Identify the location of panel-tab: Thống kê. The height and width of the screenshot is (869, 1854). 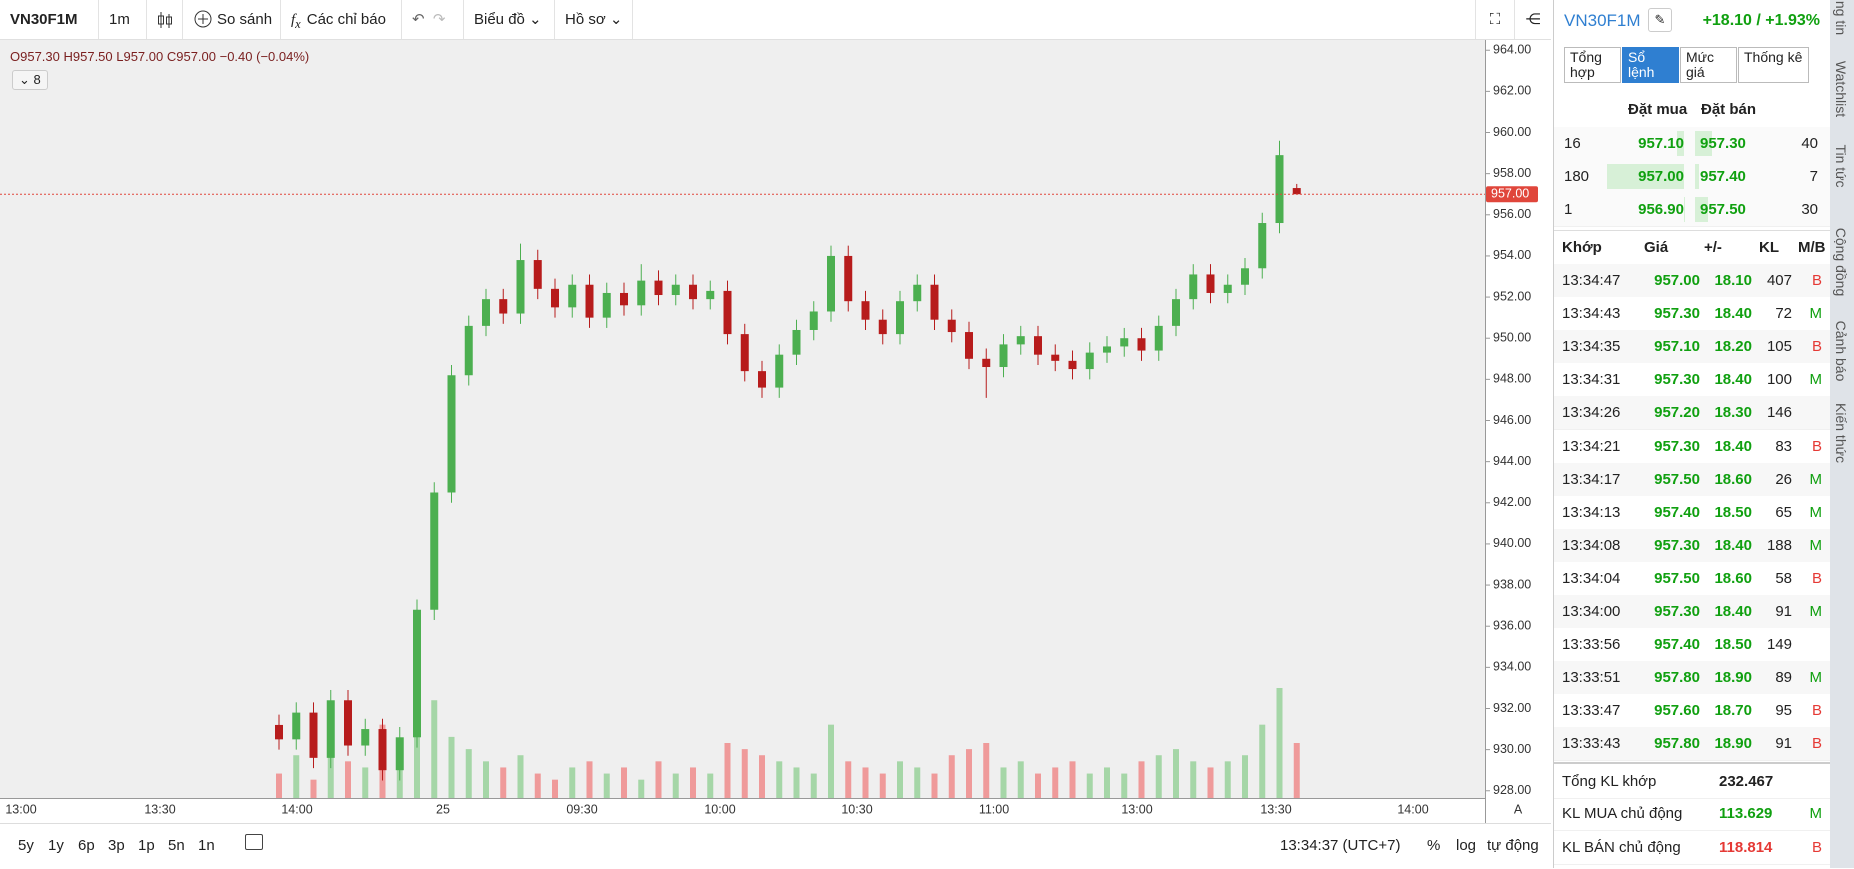
(1773, 65).